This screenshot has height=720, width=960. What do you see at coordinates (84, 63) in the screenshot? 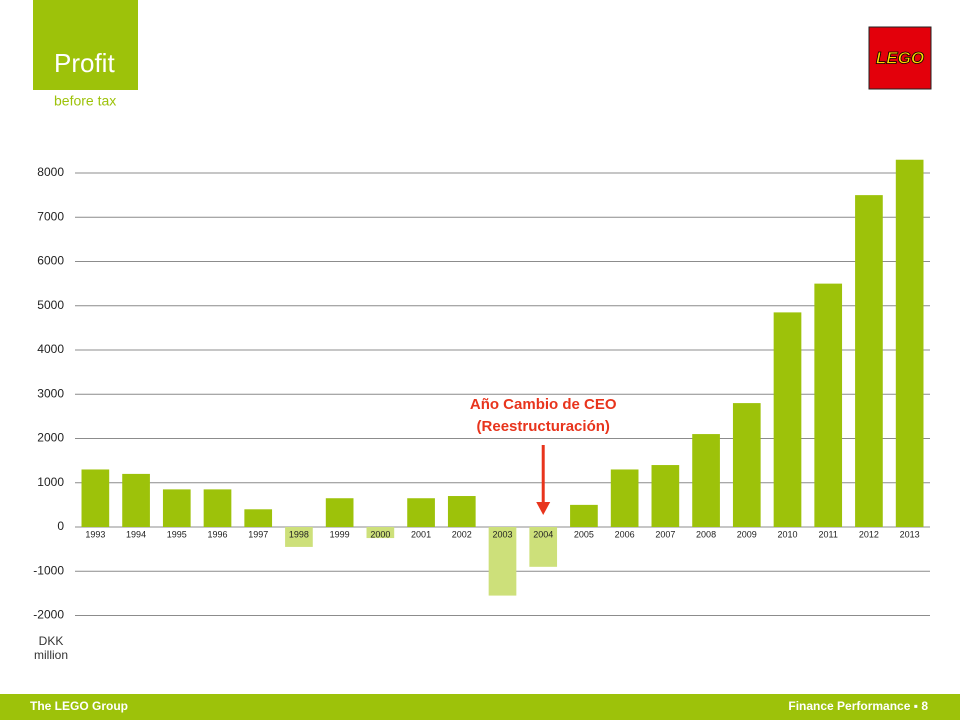
I see `title: Profit` at bounding box center [84, 63].